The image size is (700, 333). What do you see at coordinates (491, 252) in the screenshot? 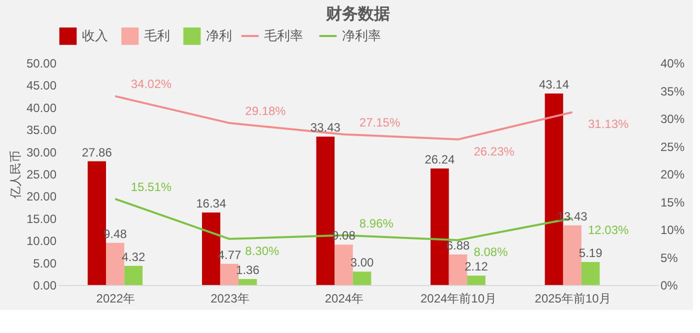
I see `data-label: 8.08%` at bounding box center [491, 252].